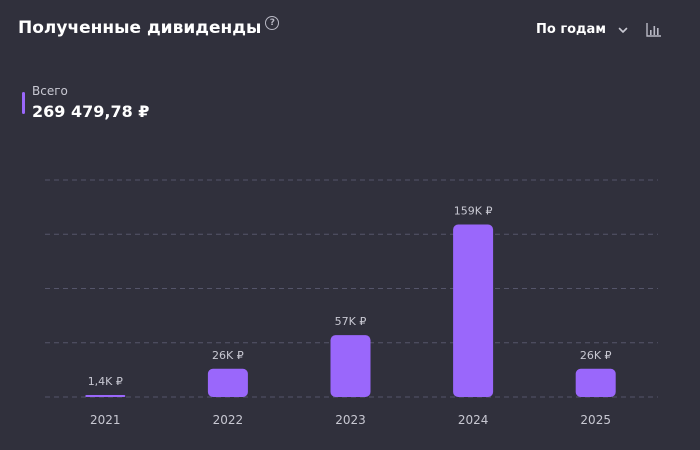  What do you see at coordinates (350, 420) in the screenshot?
I see `x-tick-label: 2023` at bounding box center [350, 420].